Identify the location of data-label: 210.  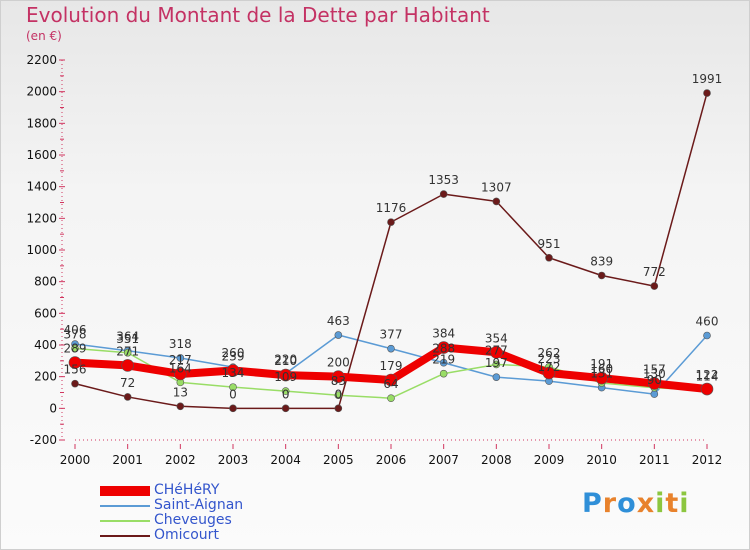
(285, 361).